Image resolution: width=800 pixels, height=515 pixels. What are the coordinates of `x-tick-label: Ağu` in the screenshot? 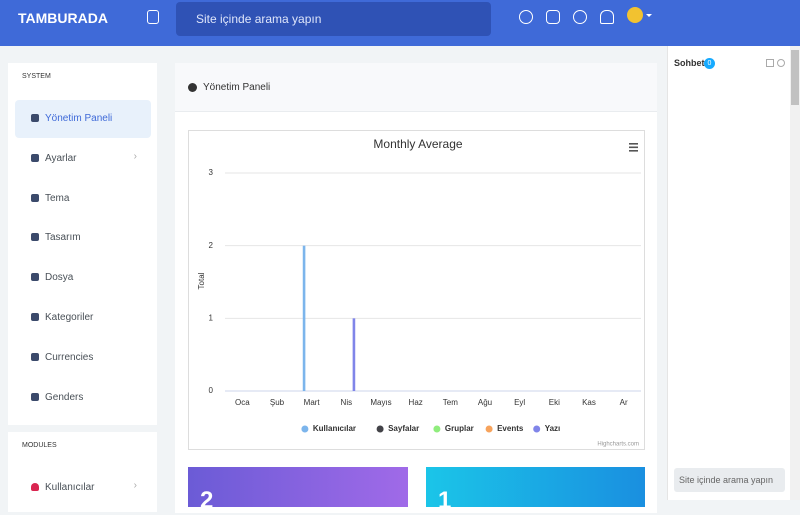 It's located at (485, 402).